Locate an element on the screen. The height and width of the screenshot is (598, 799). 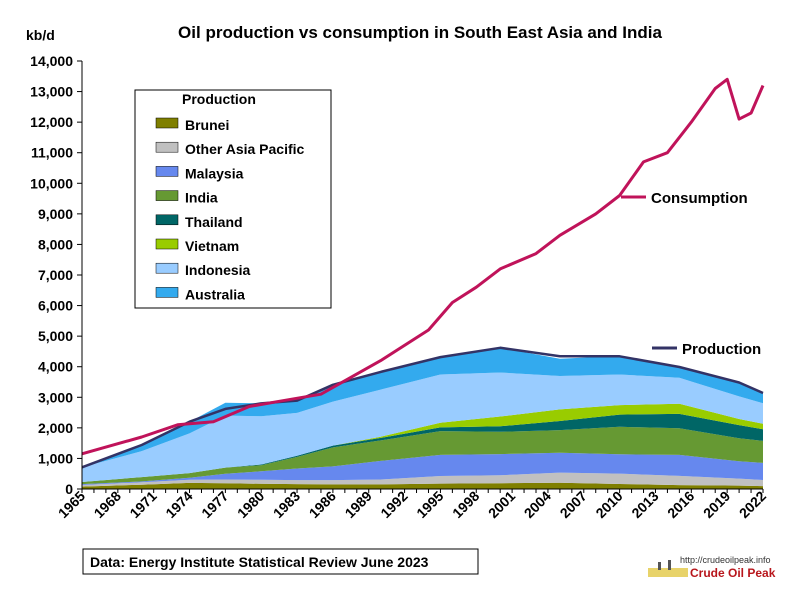
logo-url: http://crudeoilpeak.info is located at coordinates (725, 560).